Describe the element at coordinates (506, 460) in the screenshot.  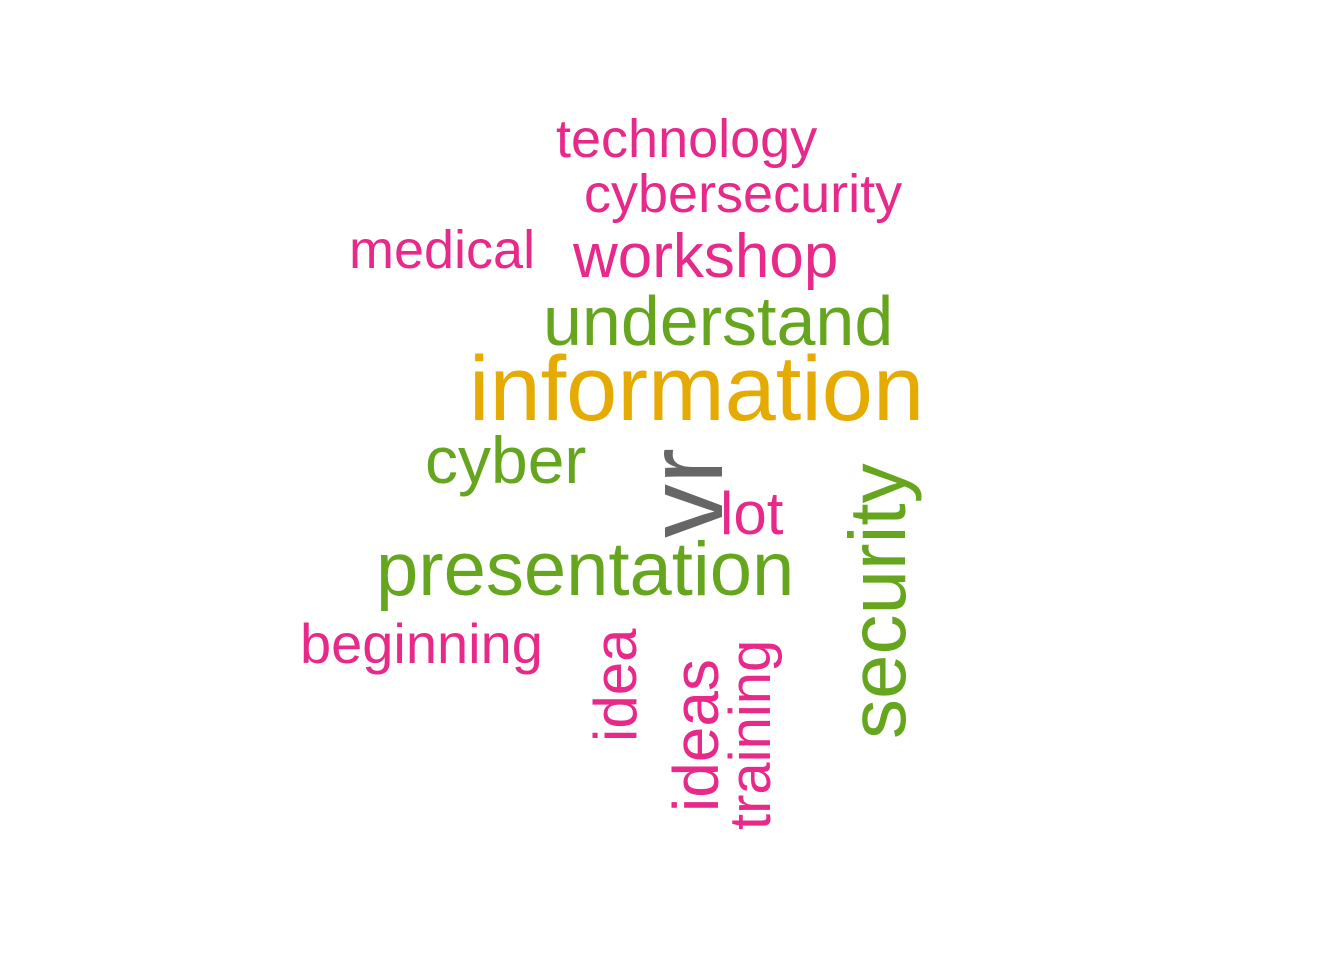
I see `word-cyber: cyber` at that location.